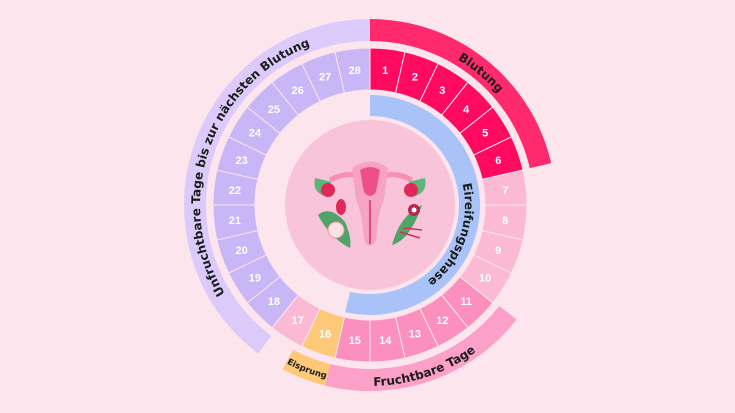 The image size is (735, 413). I want to click on day-number: 3, so click(442, 91).